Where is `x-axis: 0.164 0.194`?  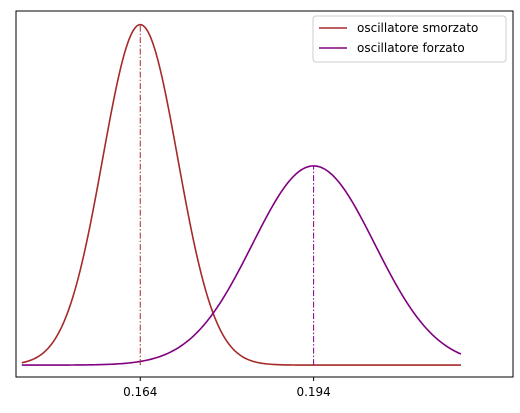
x-axis: 0.164 0.194 is located at coordinates (227, 388).